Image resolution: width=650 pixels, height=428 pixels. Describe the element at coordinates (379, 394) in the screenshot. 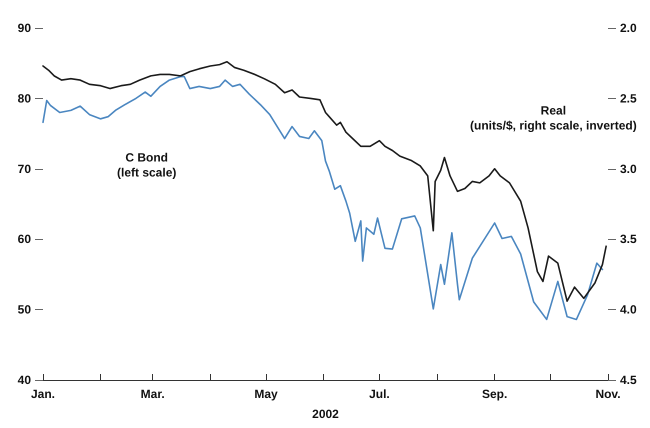

I see `x-tick-label: Jul.` at that location.